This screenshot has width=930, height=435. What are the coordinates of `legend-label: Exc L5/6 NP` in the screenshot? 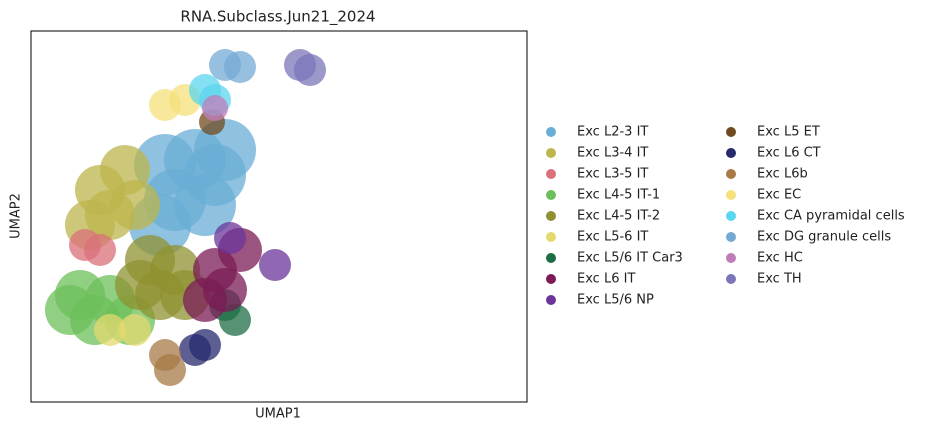 It's located at (615, 300).